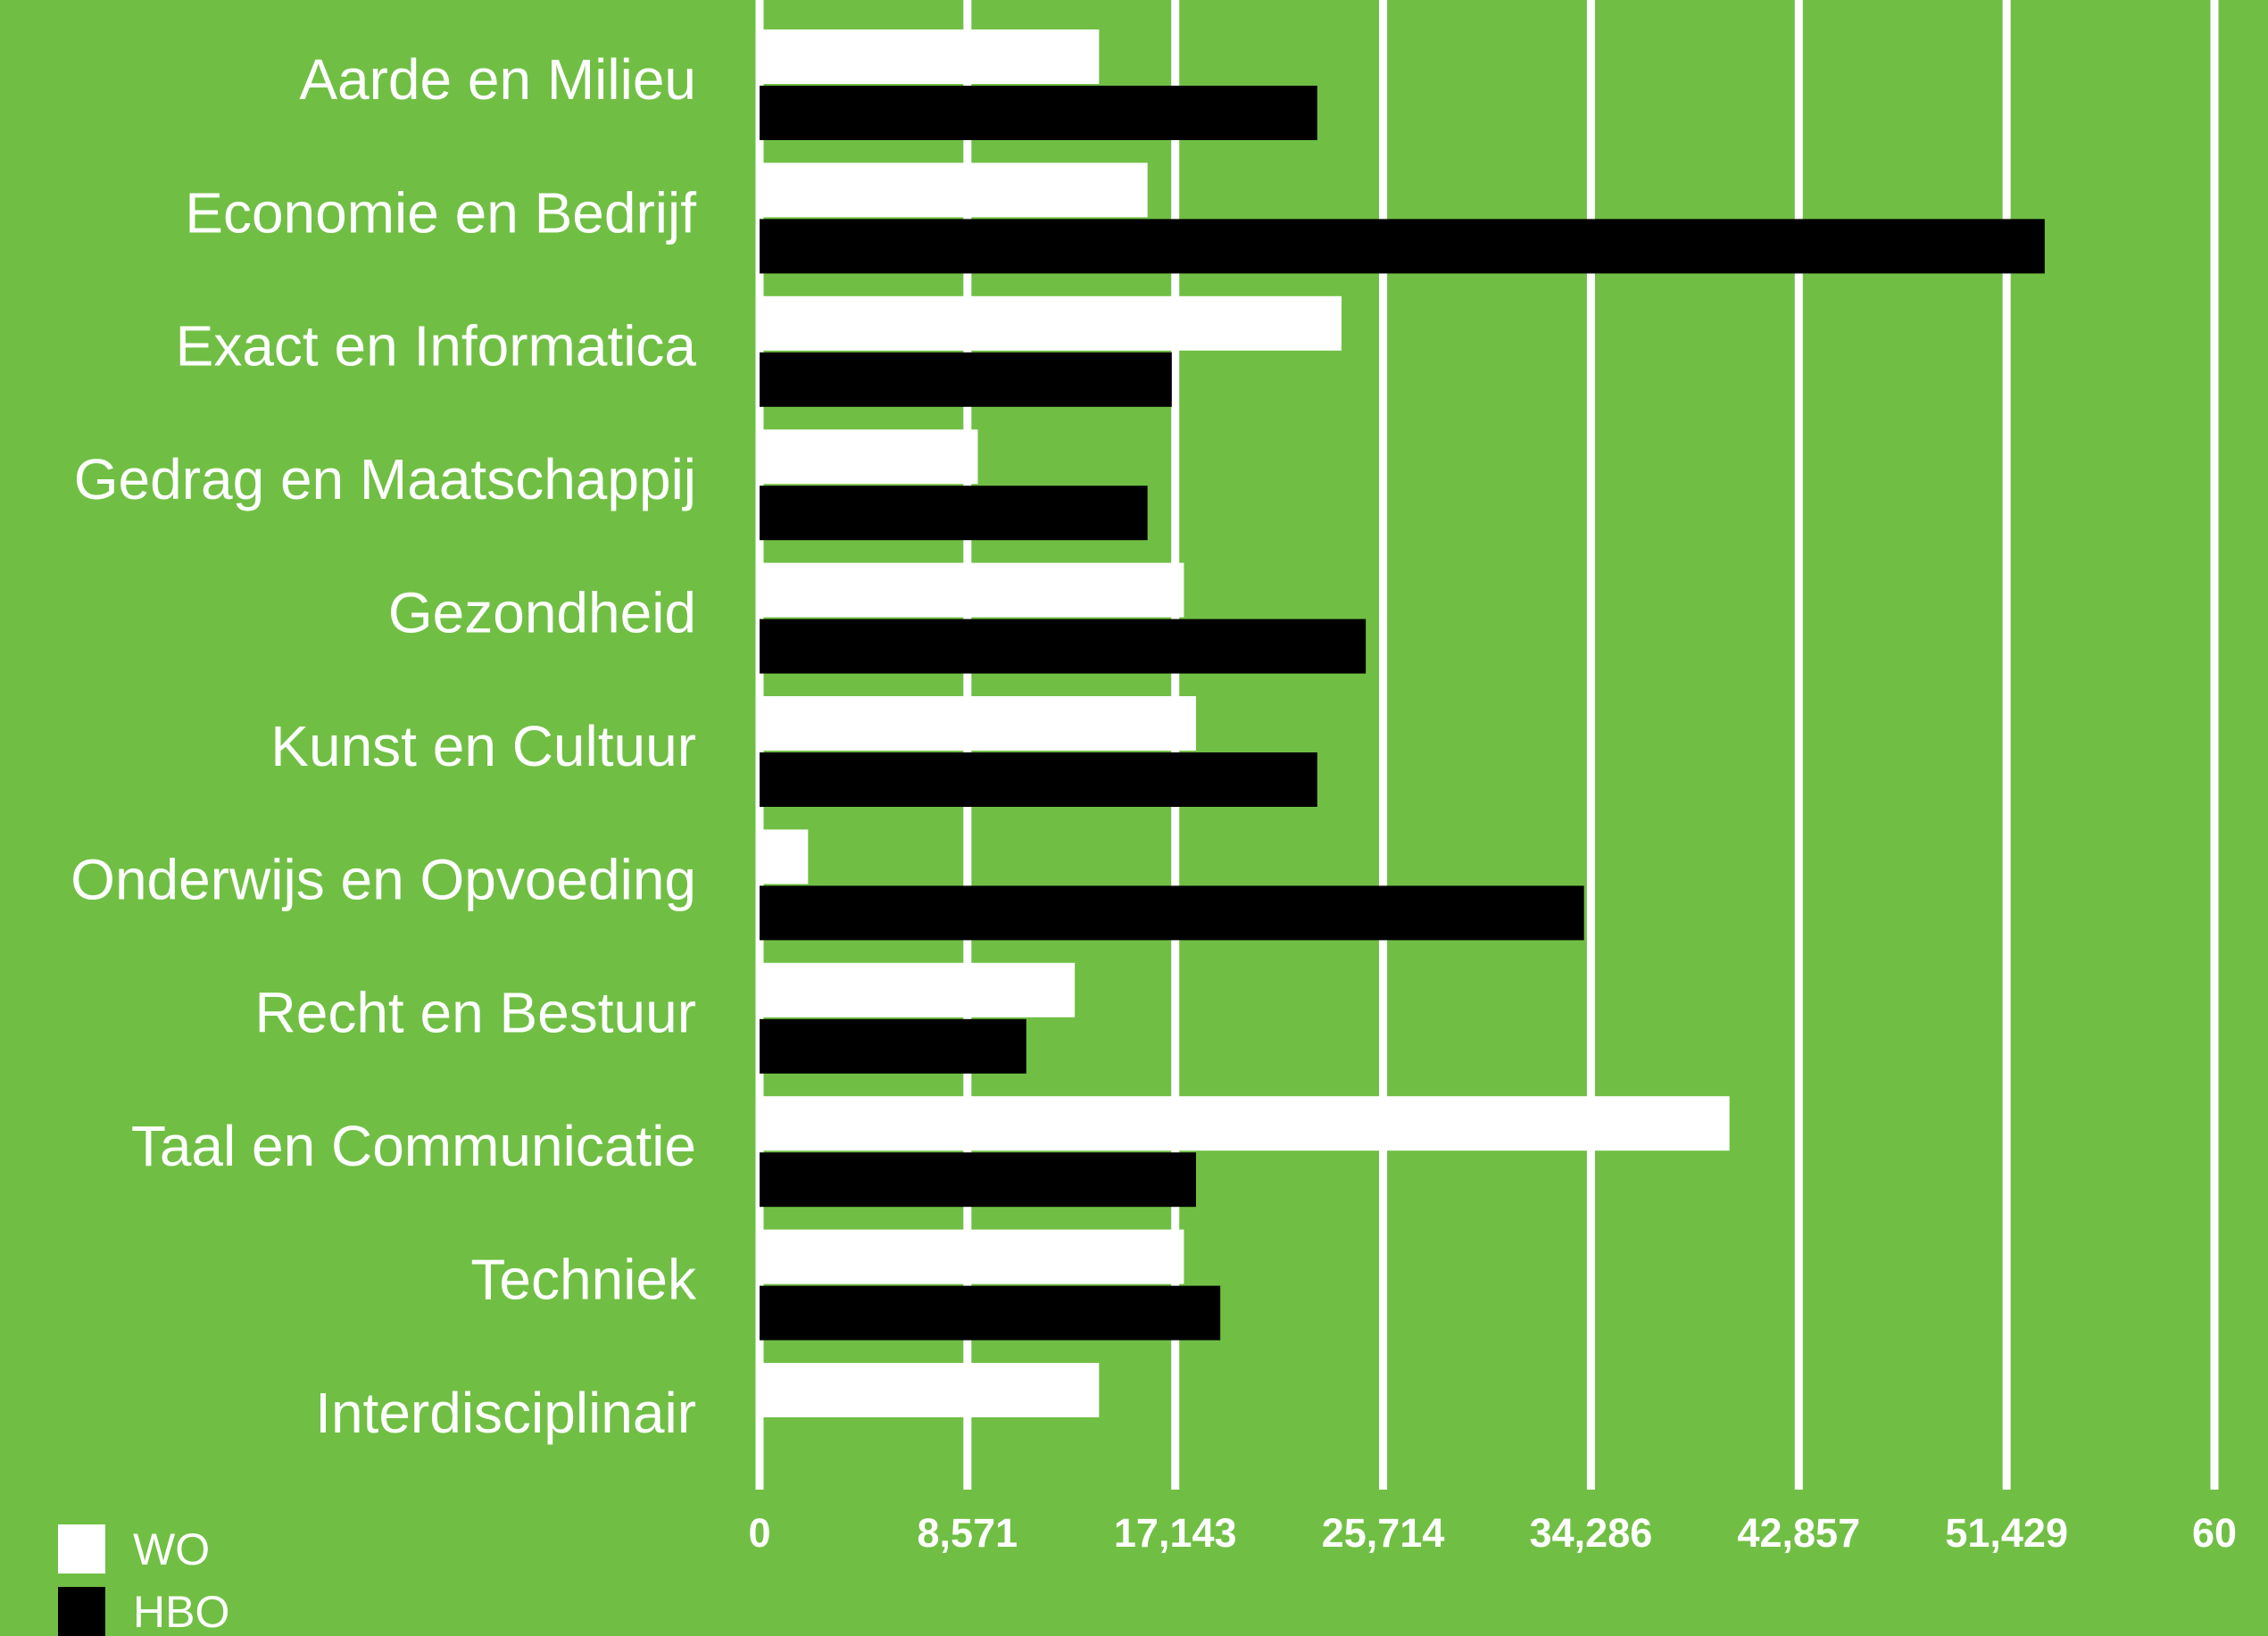  Describe the element at coordinates (498, 79) in the screenshot. I see `category-label: Aarde en Milieu` at that location.